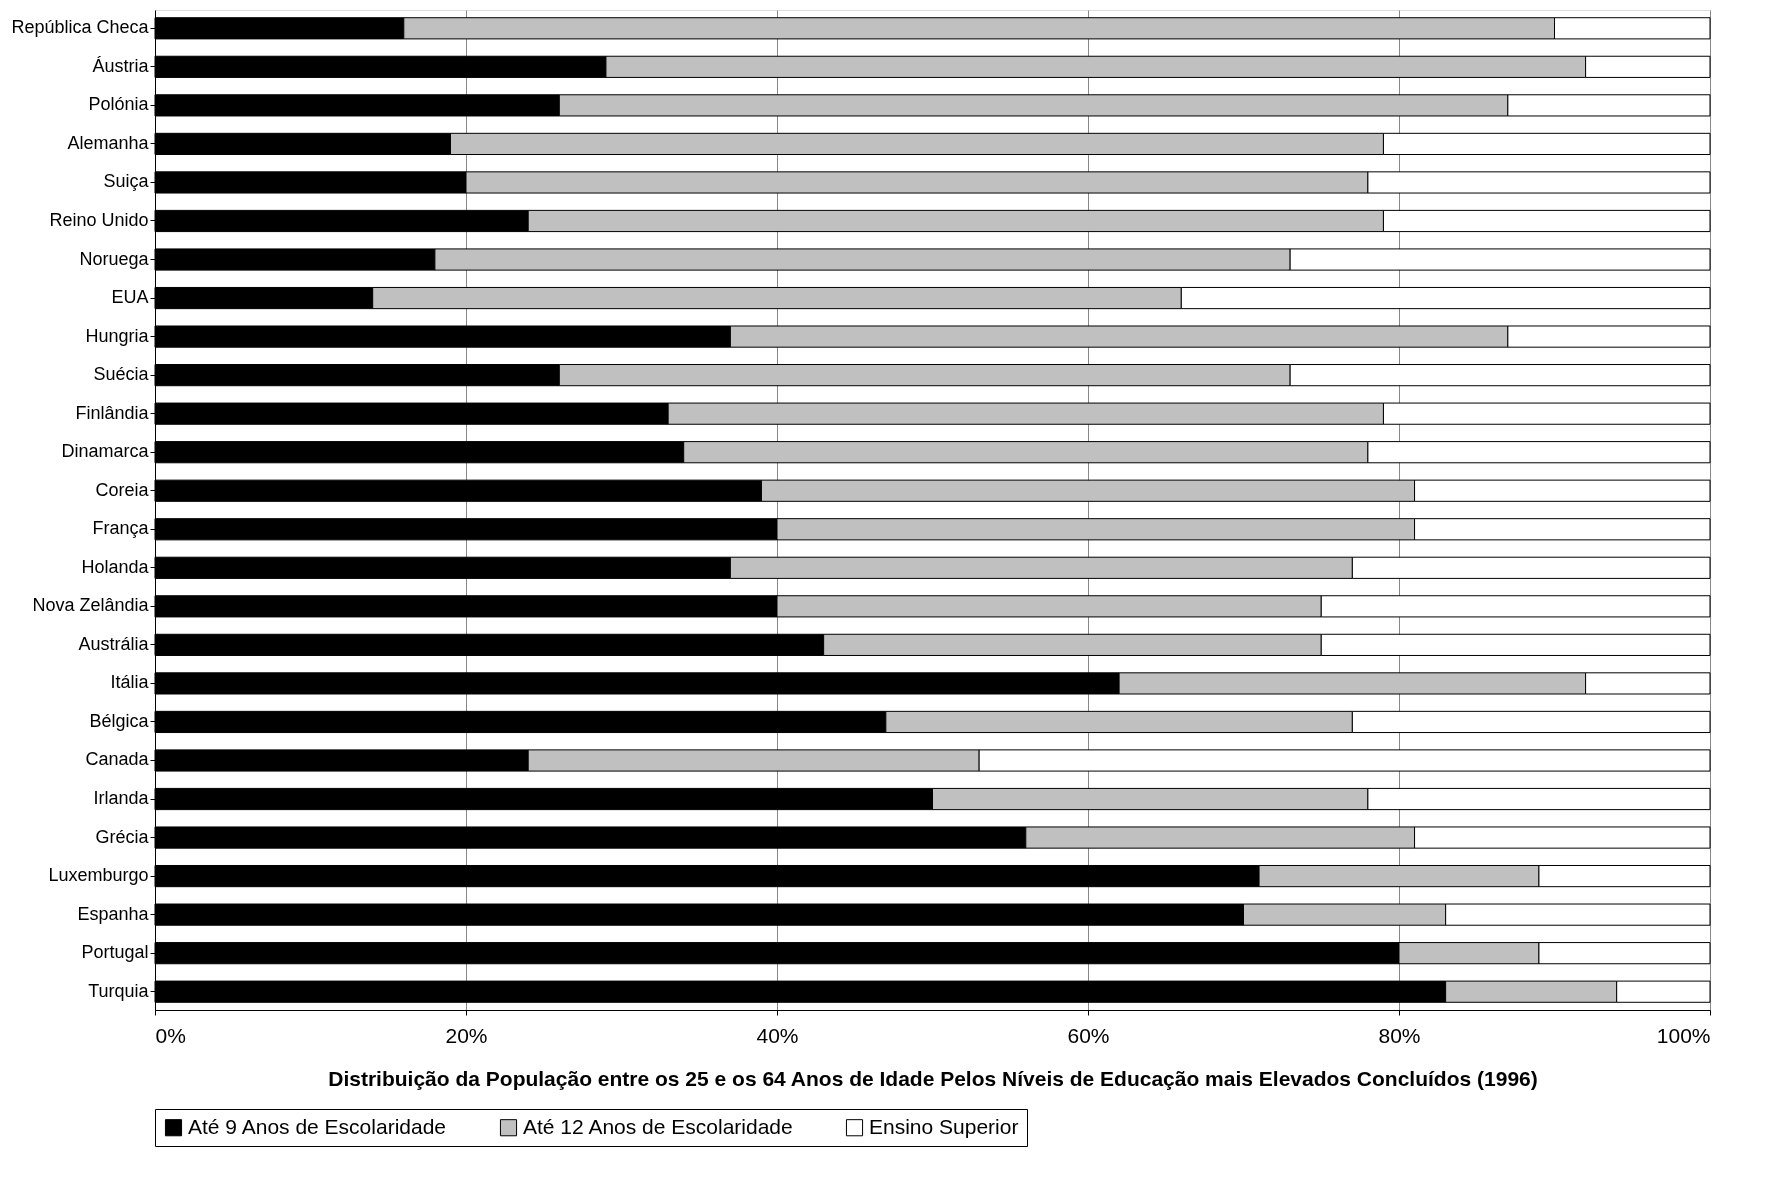 The height and width of the screenshot is (1181, 1780). I want to click on x-tick-label: 20%, so click(466, 1035).